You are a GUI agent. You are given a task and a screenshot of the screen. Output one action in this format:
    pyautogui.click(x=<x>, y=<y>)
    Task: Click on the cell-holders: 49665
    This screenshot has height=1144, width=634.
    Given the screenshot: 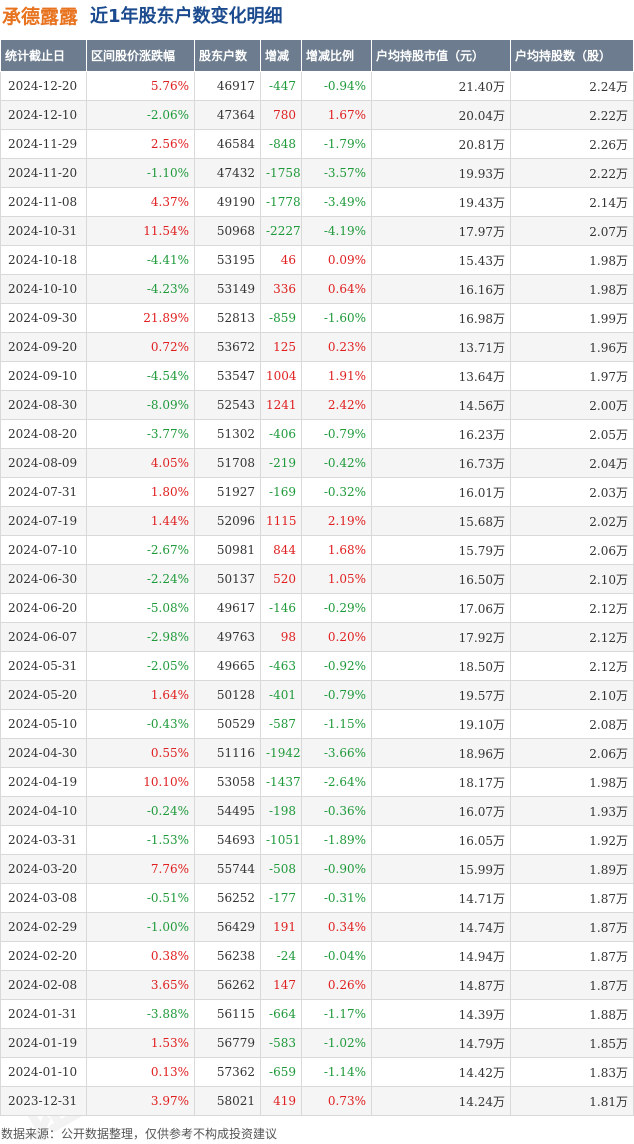 What is the action you would take?
    pyautogui.click(x=227, y=666)
    